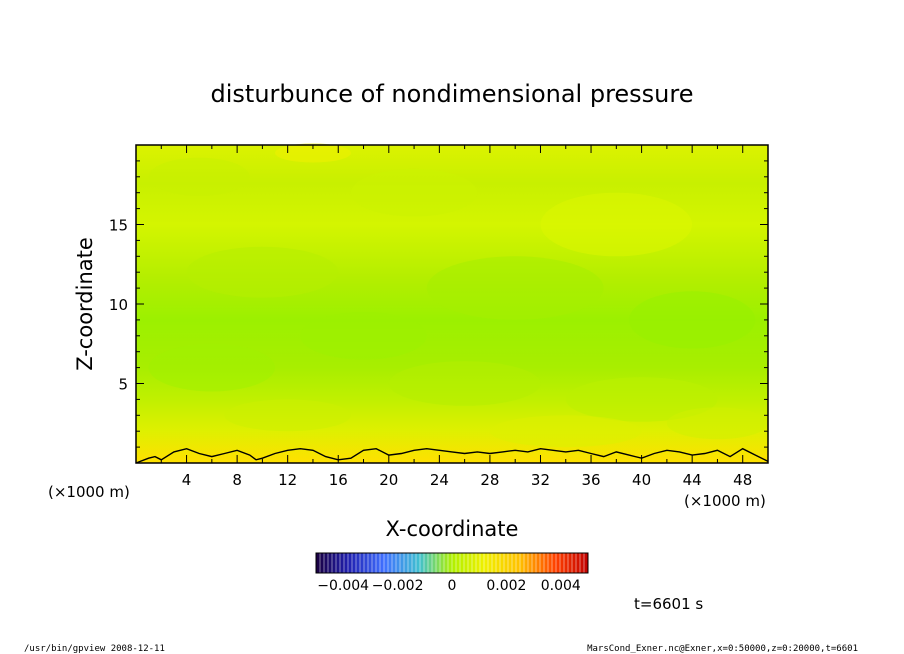  What do you see at coordinates (725, 501) in the screenshot?
I see `x-unit-right: (×1000 m)` at bounding box center [725, 501].